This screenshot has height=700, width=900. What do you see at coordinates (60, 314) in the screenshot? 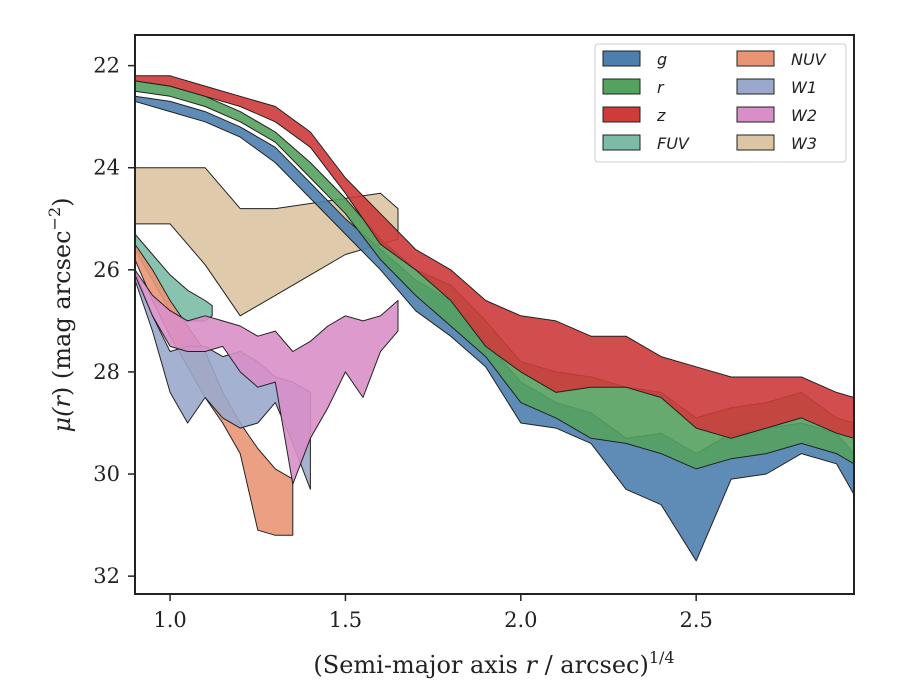
I see `y-axis-title: μ(r) (mag arcsec−2)` at bounding box center [60, 314].